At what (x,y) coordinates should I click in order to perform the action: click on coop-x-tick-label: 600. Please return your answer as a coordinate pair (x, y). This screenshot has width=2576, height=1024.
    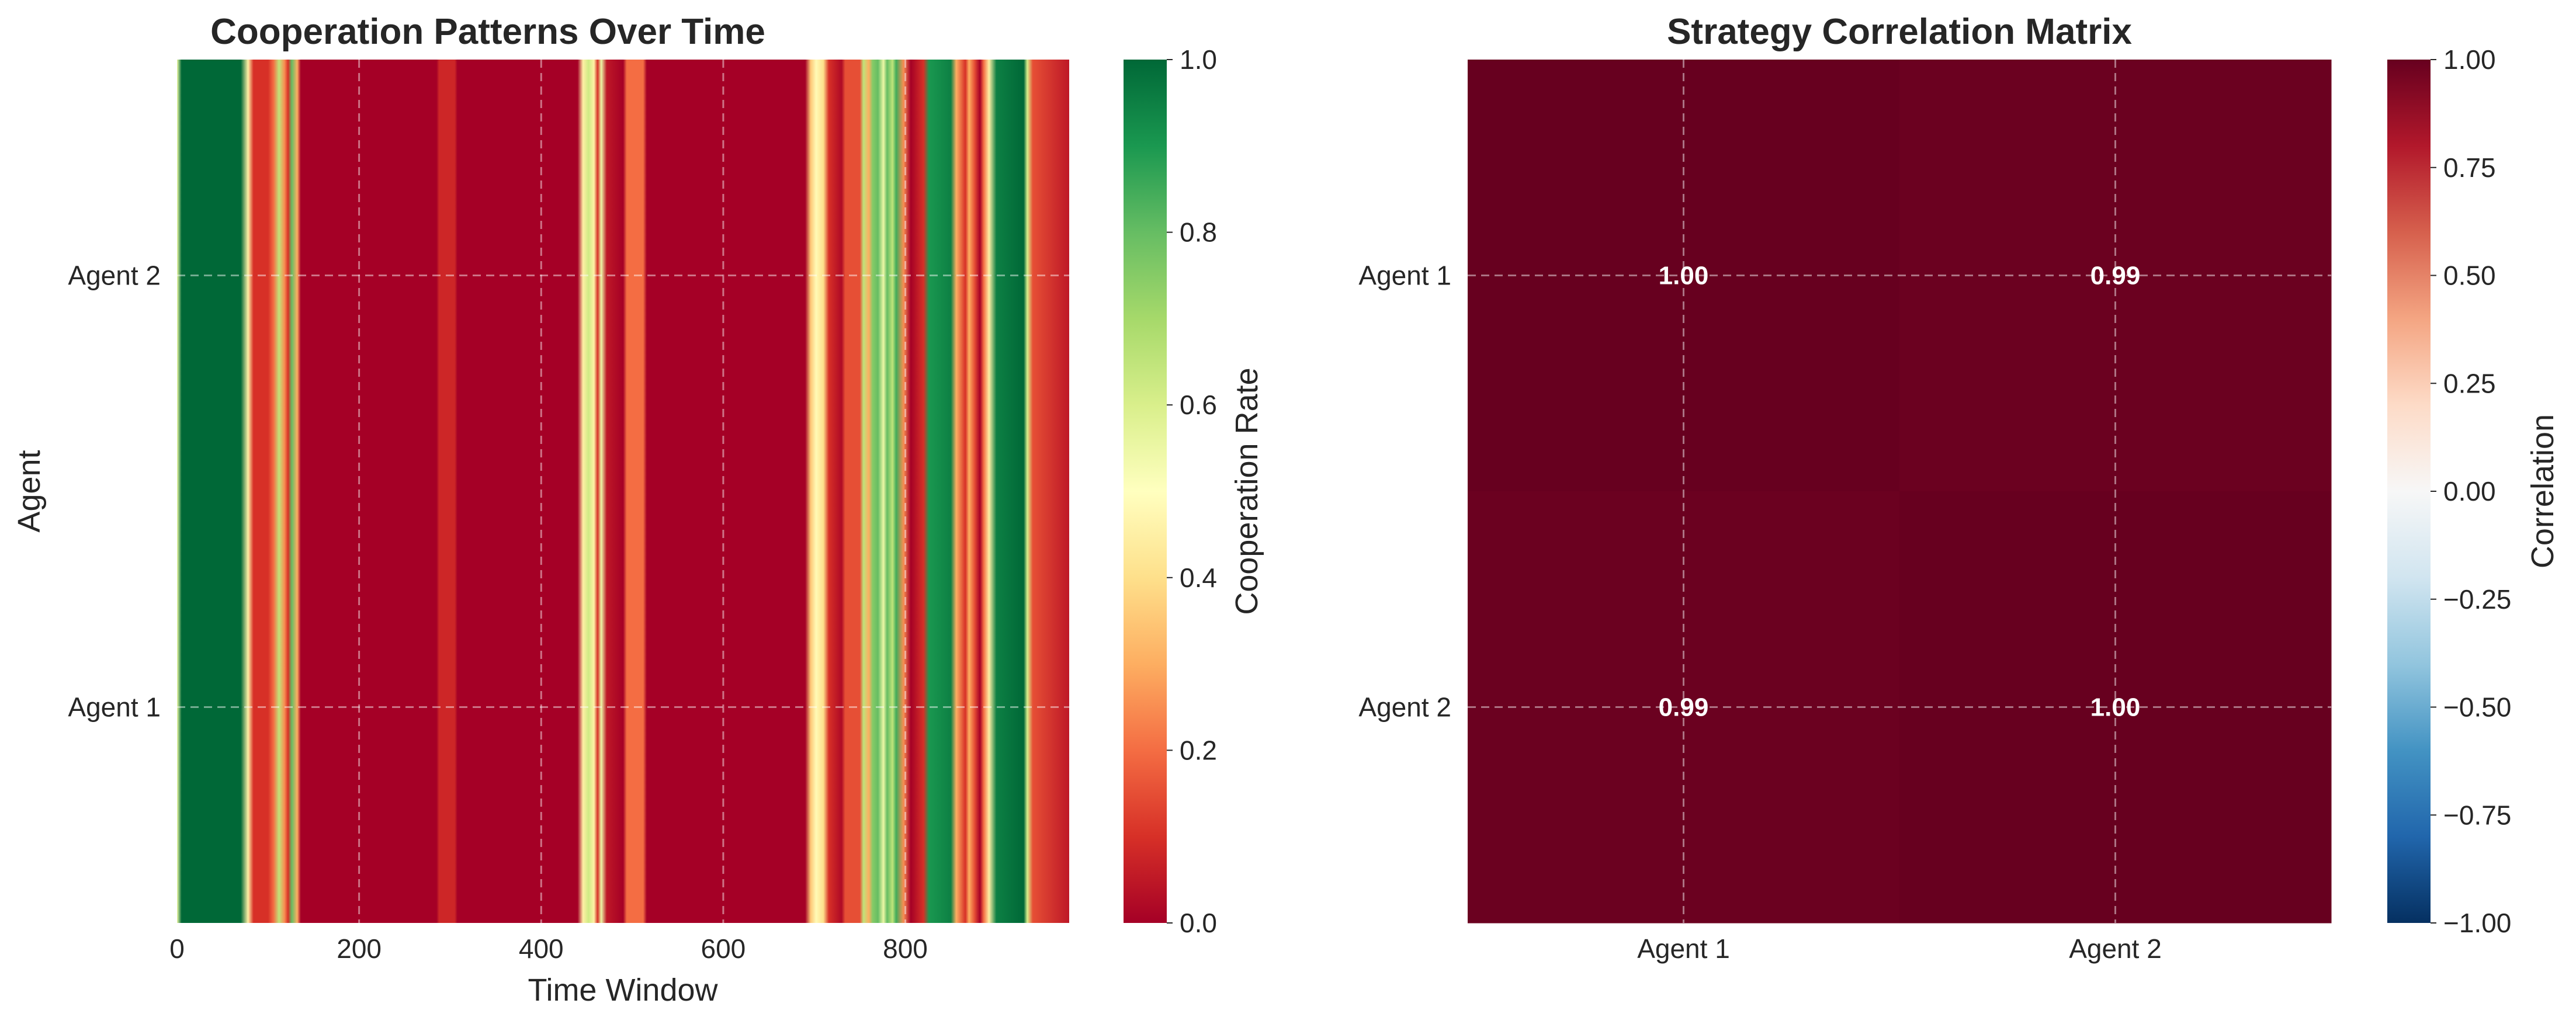
    Looking at the image, I should click on (723, 948).